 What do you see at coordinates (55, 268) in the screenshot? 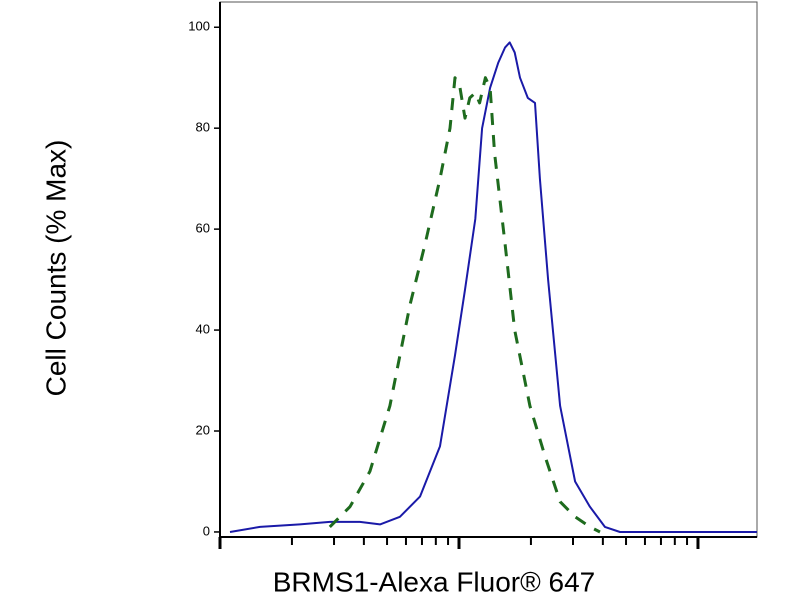
I see `y-axis-label: Cell Counts (% Max)` at bounding box center [55, 268].